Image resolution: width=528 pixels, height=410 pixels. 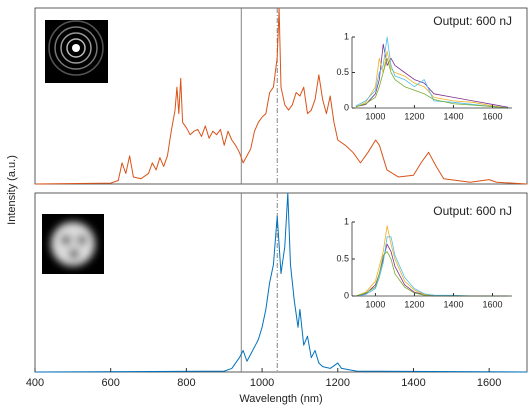 I want to click on x-tick-label: 400, so click(x=35, y=383).